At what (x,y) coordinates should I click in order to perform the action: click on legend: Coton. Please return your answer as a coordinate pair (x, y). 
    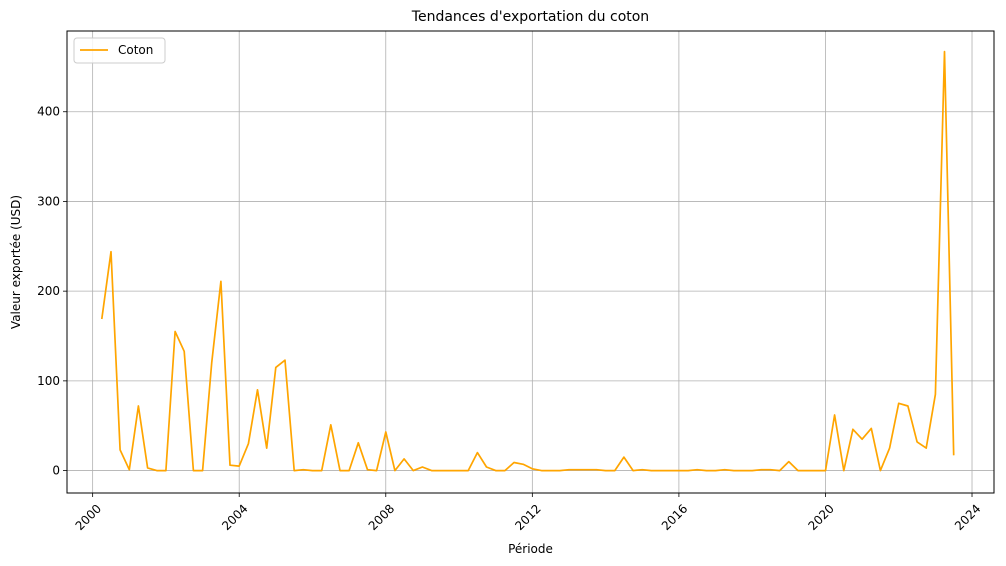
    Looking at the image, I should click on (119, 50).